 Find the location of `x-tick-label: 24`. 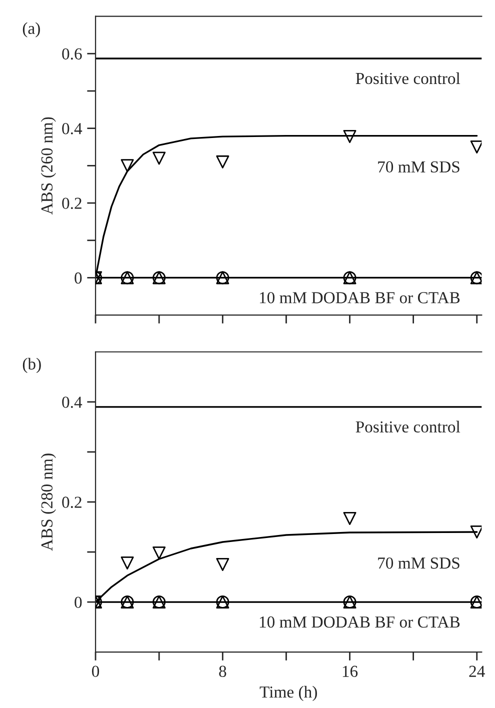

x-tick-label: 24 is located at coordinates (477, 671).